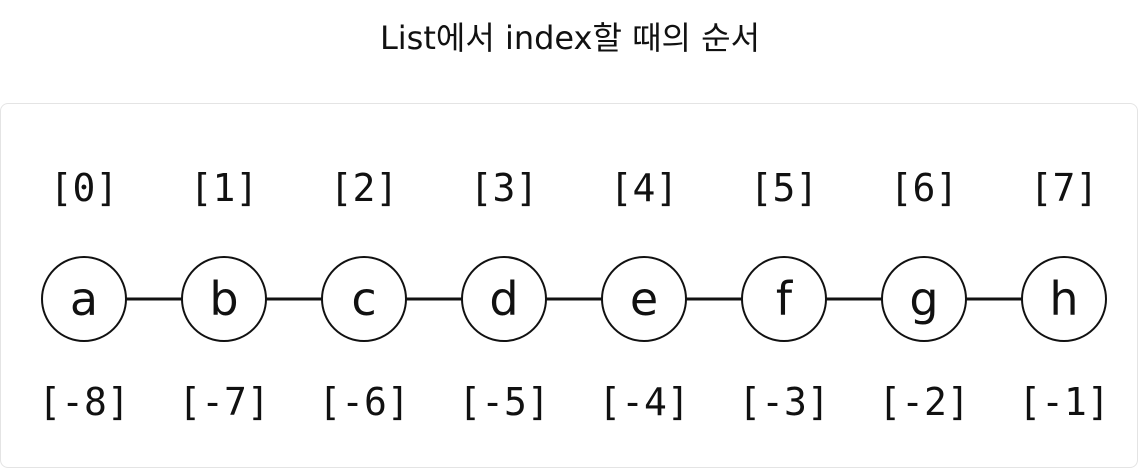 This screenshot has width=1140, height=470. I want to click on node-label: d, so click(503, 299).